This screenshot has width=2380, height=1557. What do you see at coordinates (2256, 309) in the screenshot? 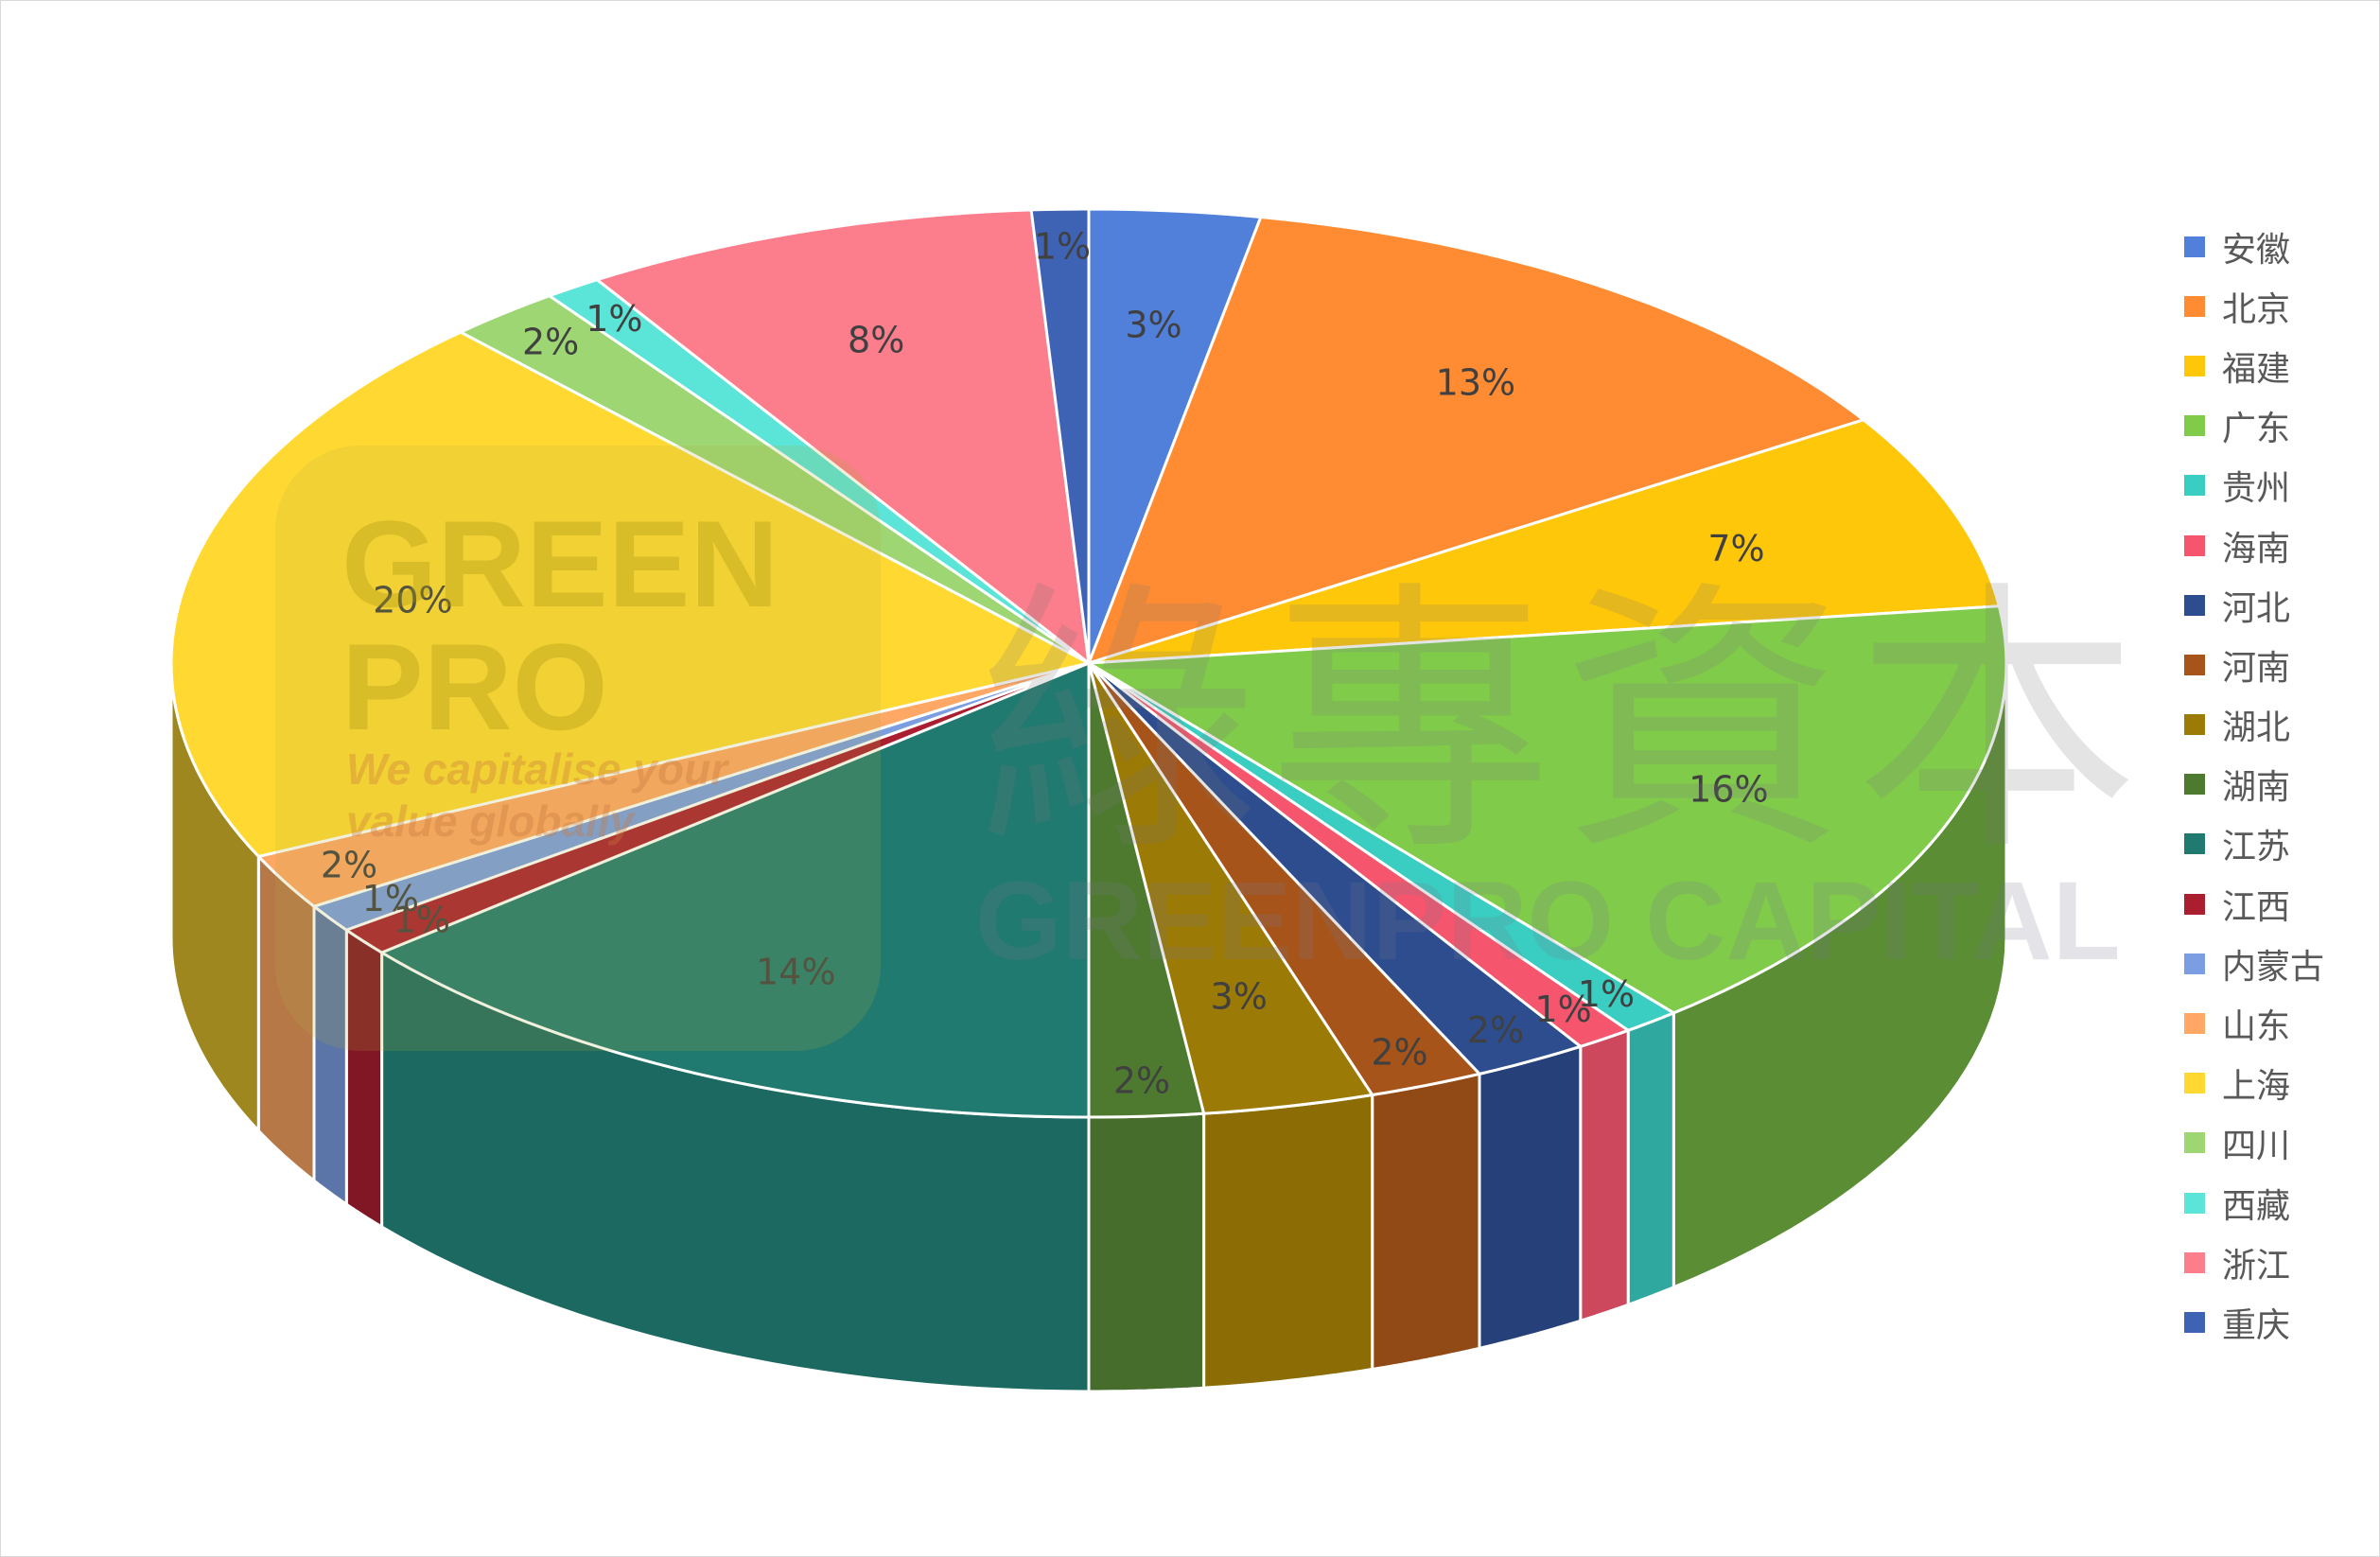
I see `legend-label: 北京` at bounding box center [2256, 309].